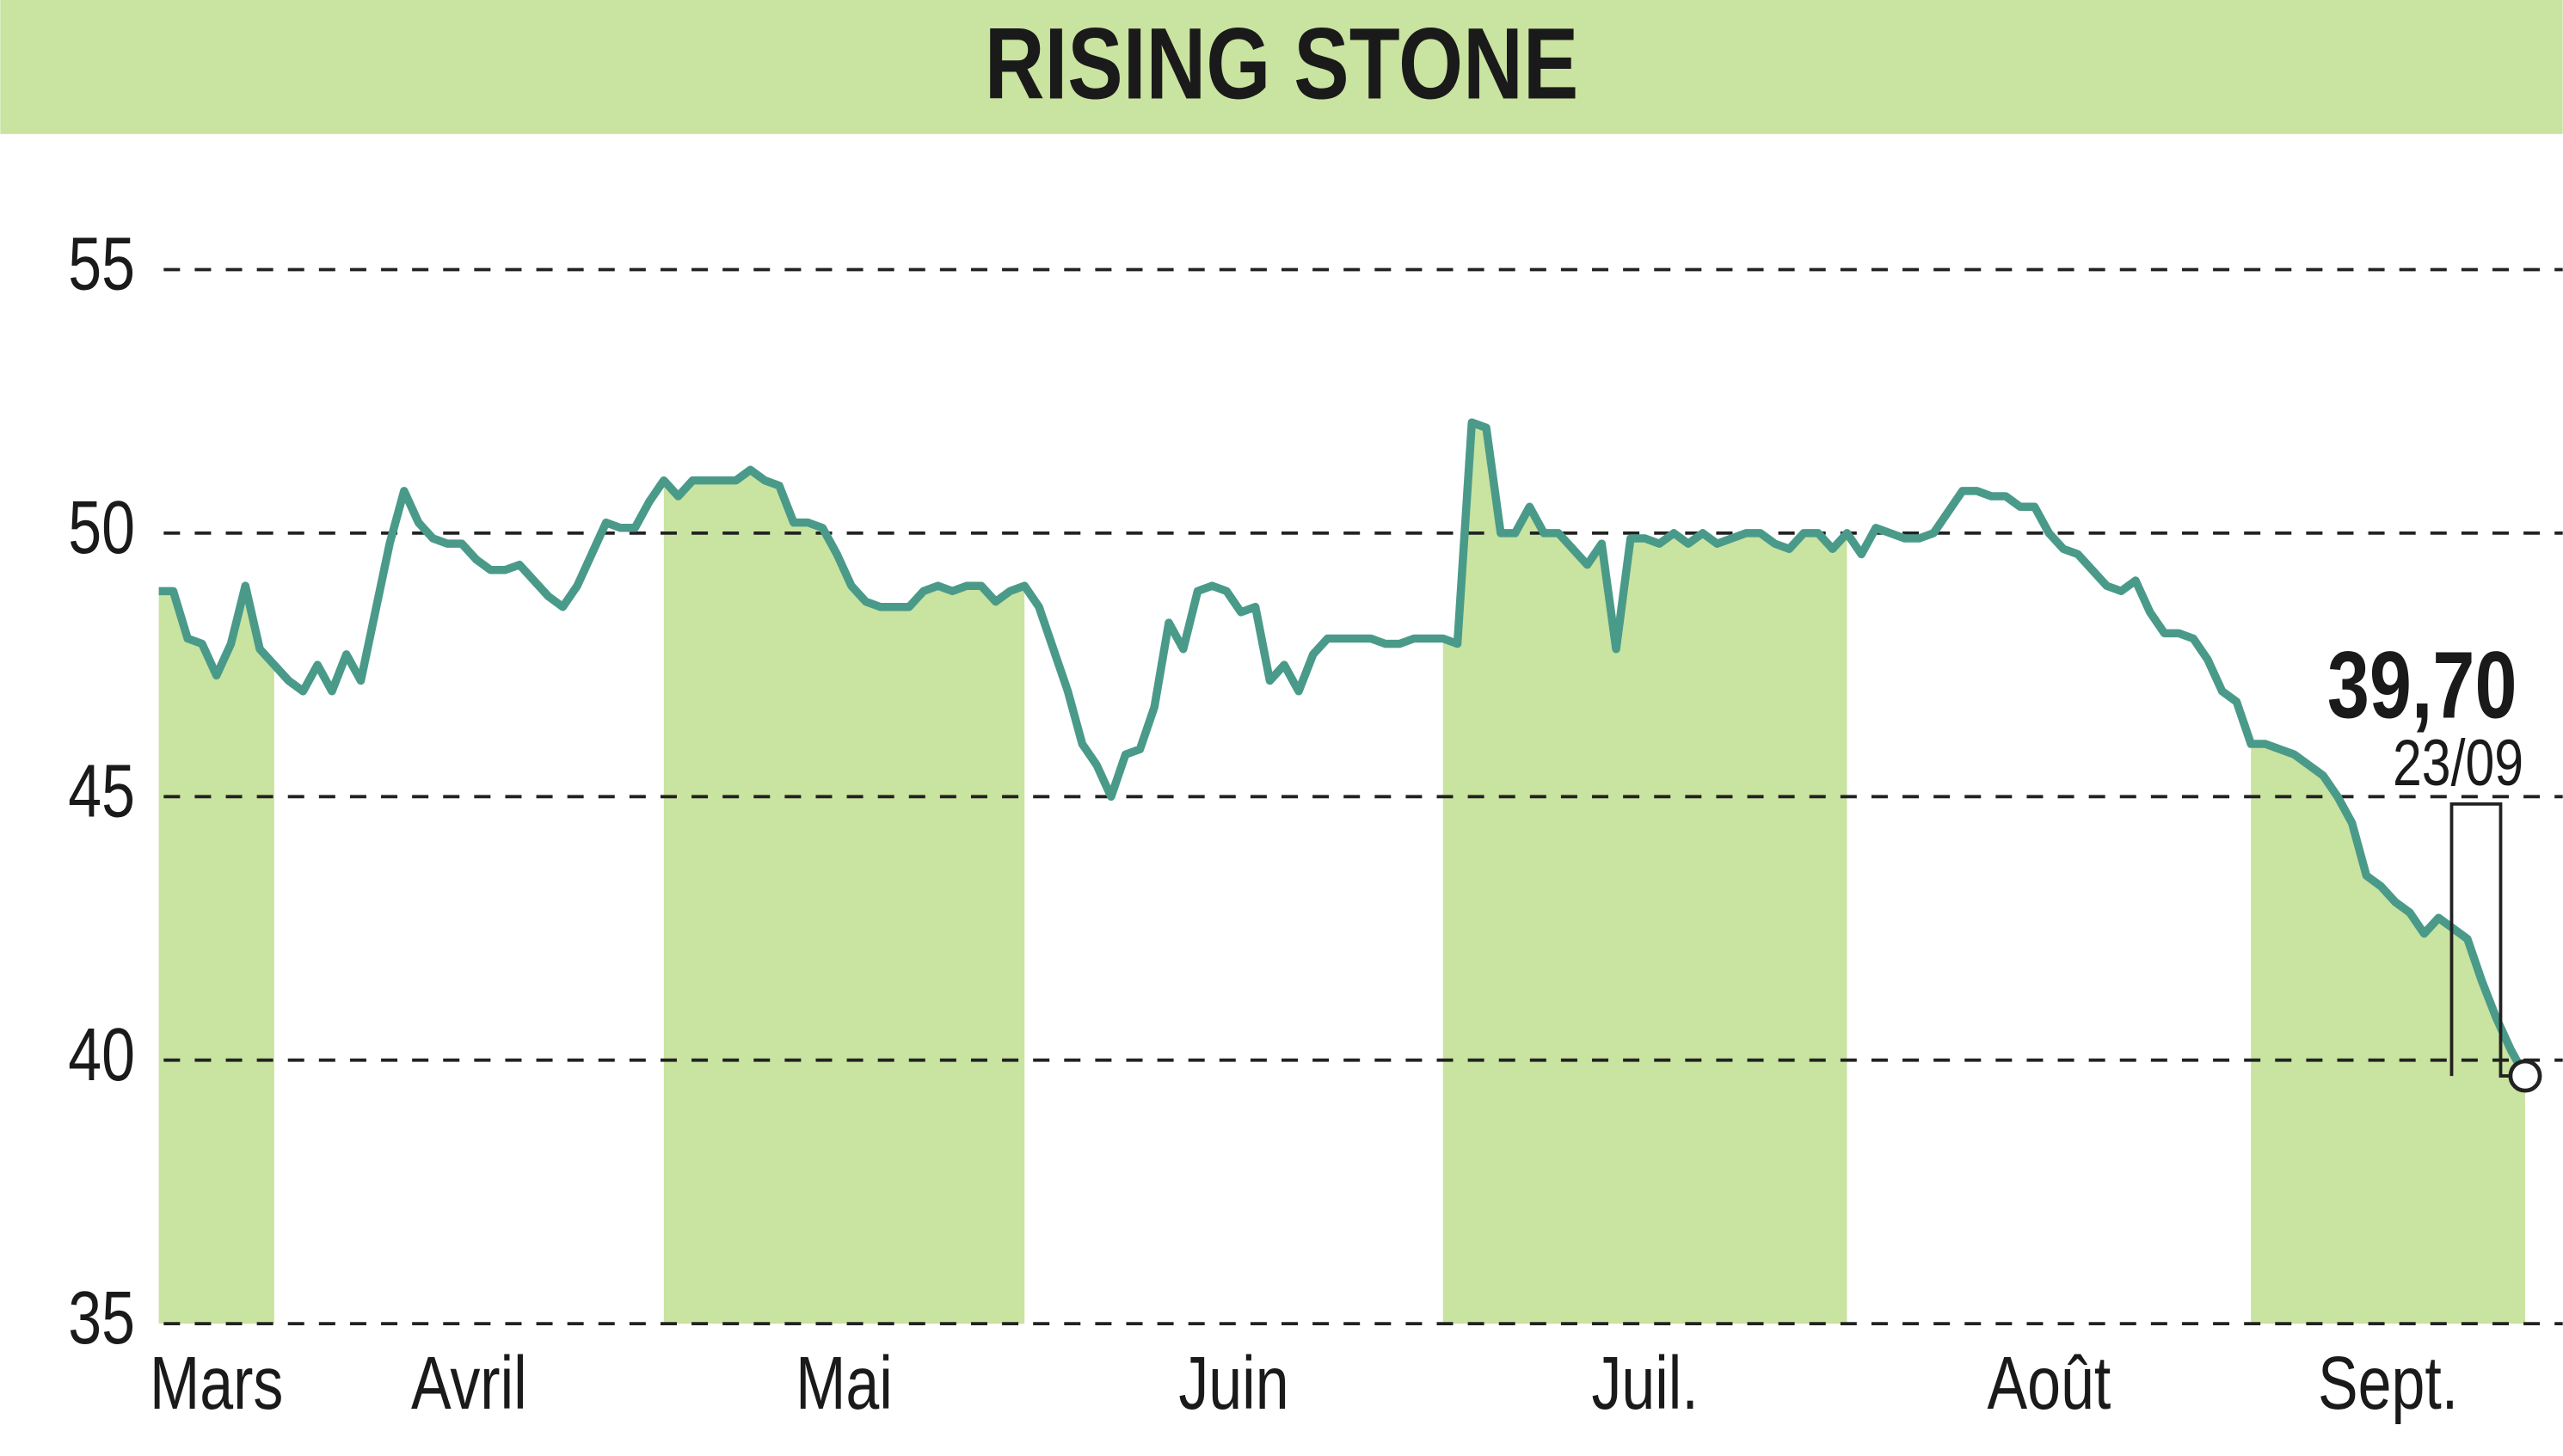 This screenshot has height=1456, width=2563. Describe the element at coordinates (101, 526) in the screenshot. I see `y-tick-label: 50` at that location.